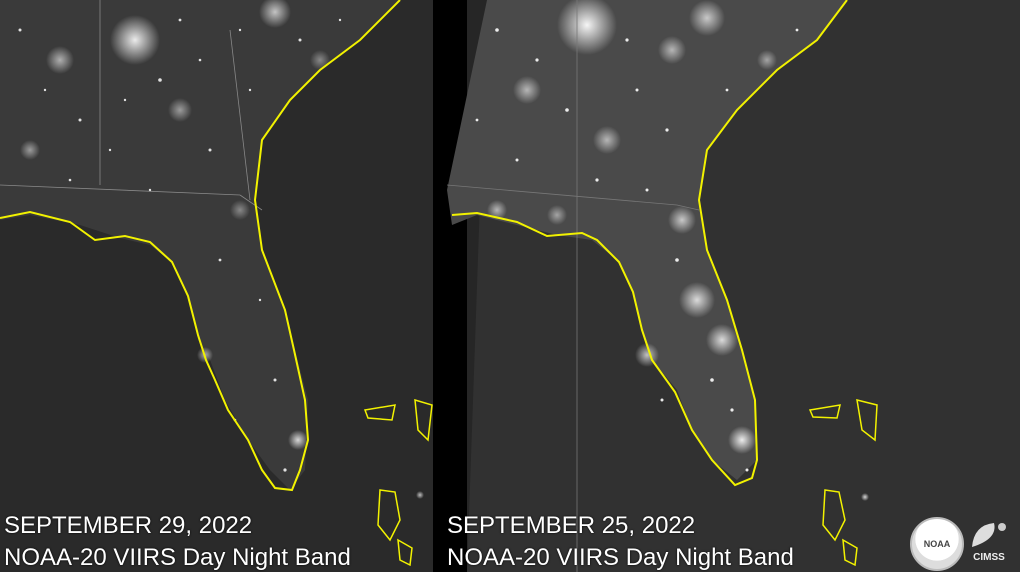  I want to click on satellite-dish-icon, so click(989, 535).